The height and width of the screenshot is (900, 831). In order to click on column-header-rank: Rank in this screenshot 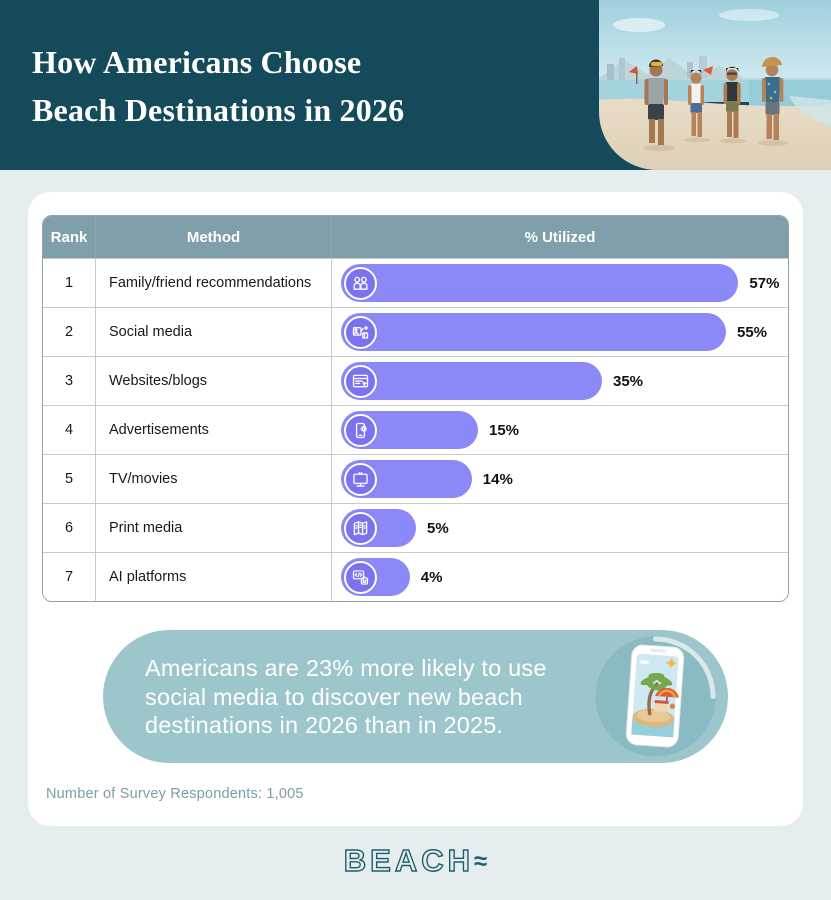, I will do `click(69, 237)`.